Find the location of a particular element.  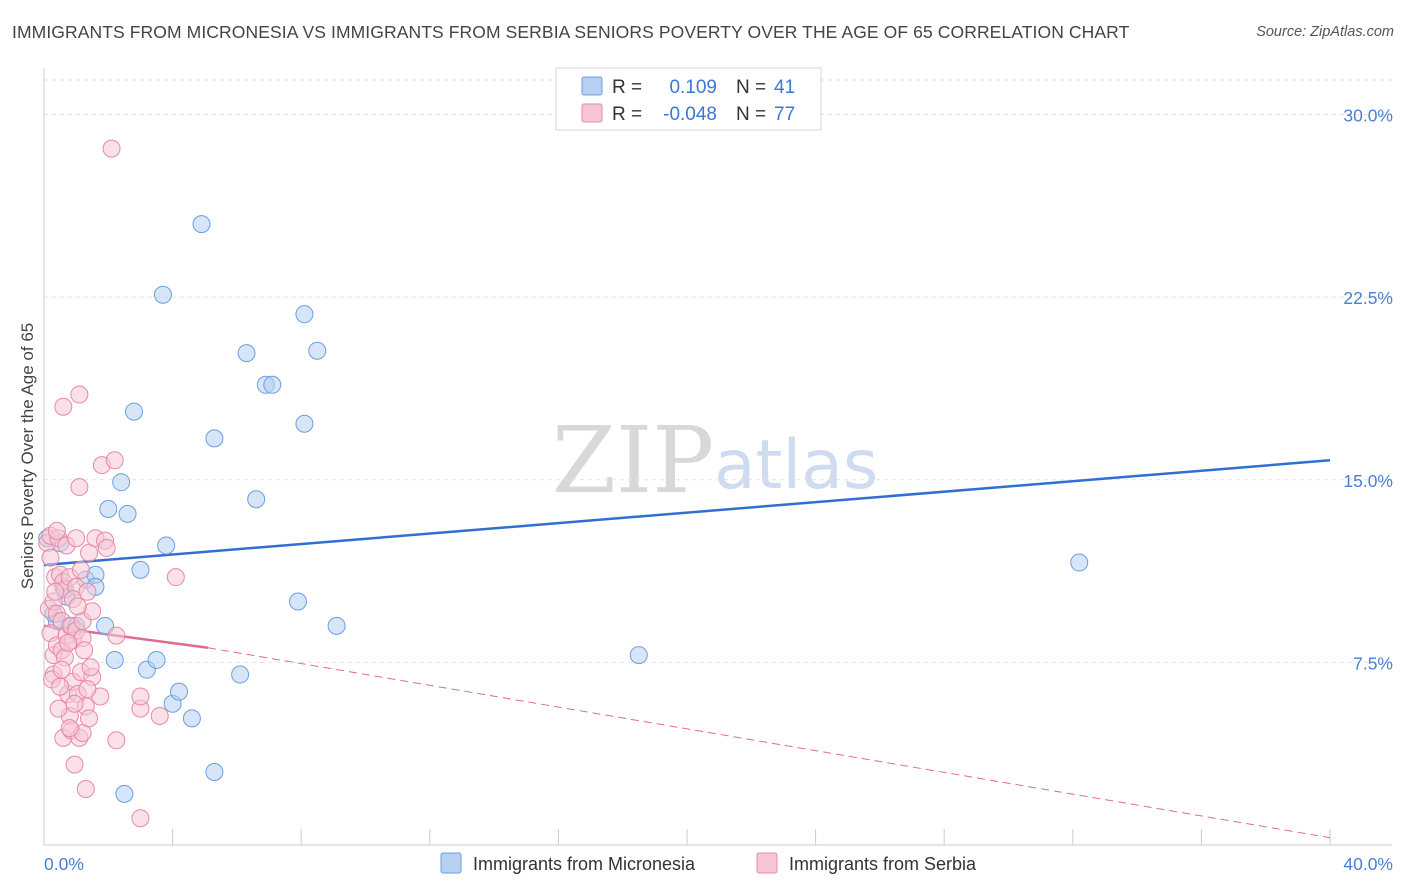

y-tick-label: 15.0% is located at coordinates (1368, 481).